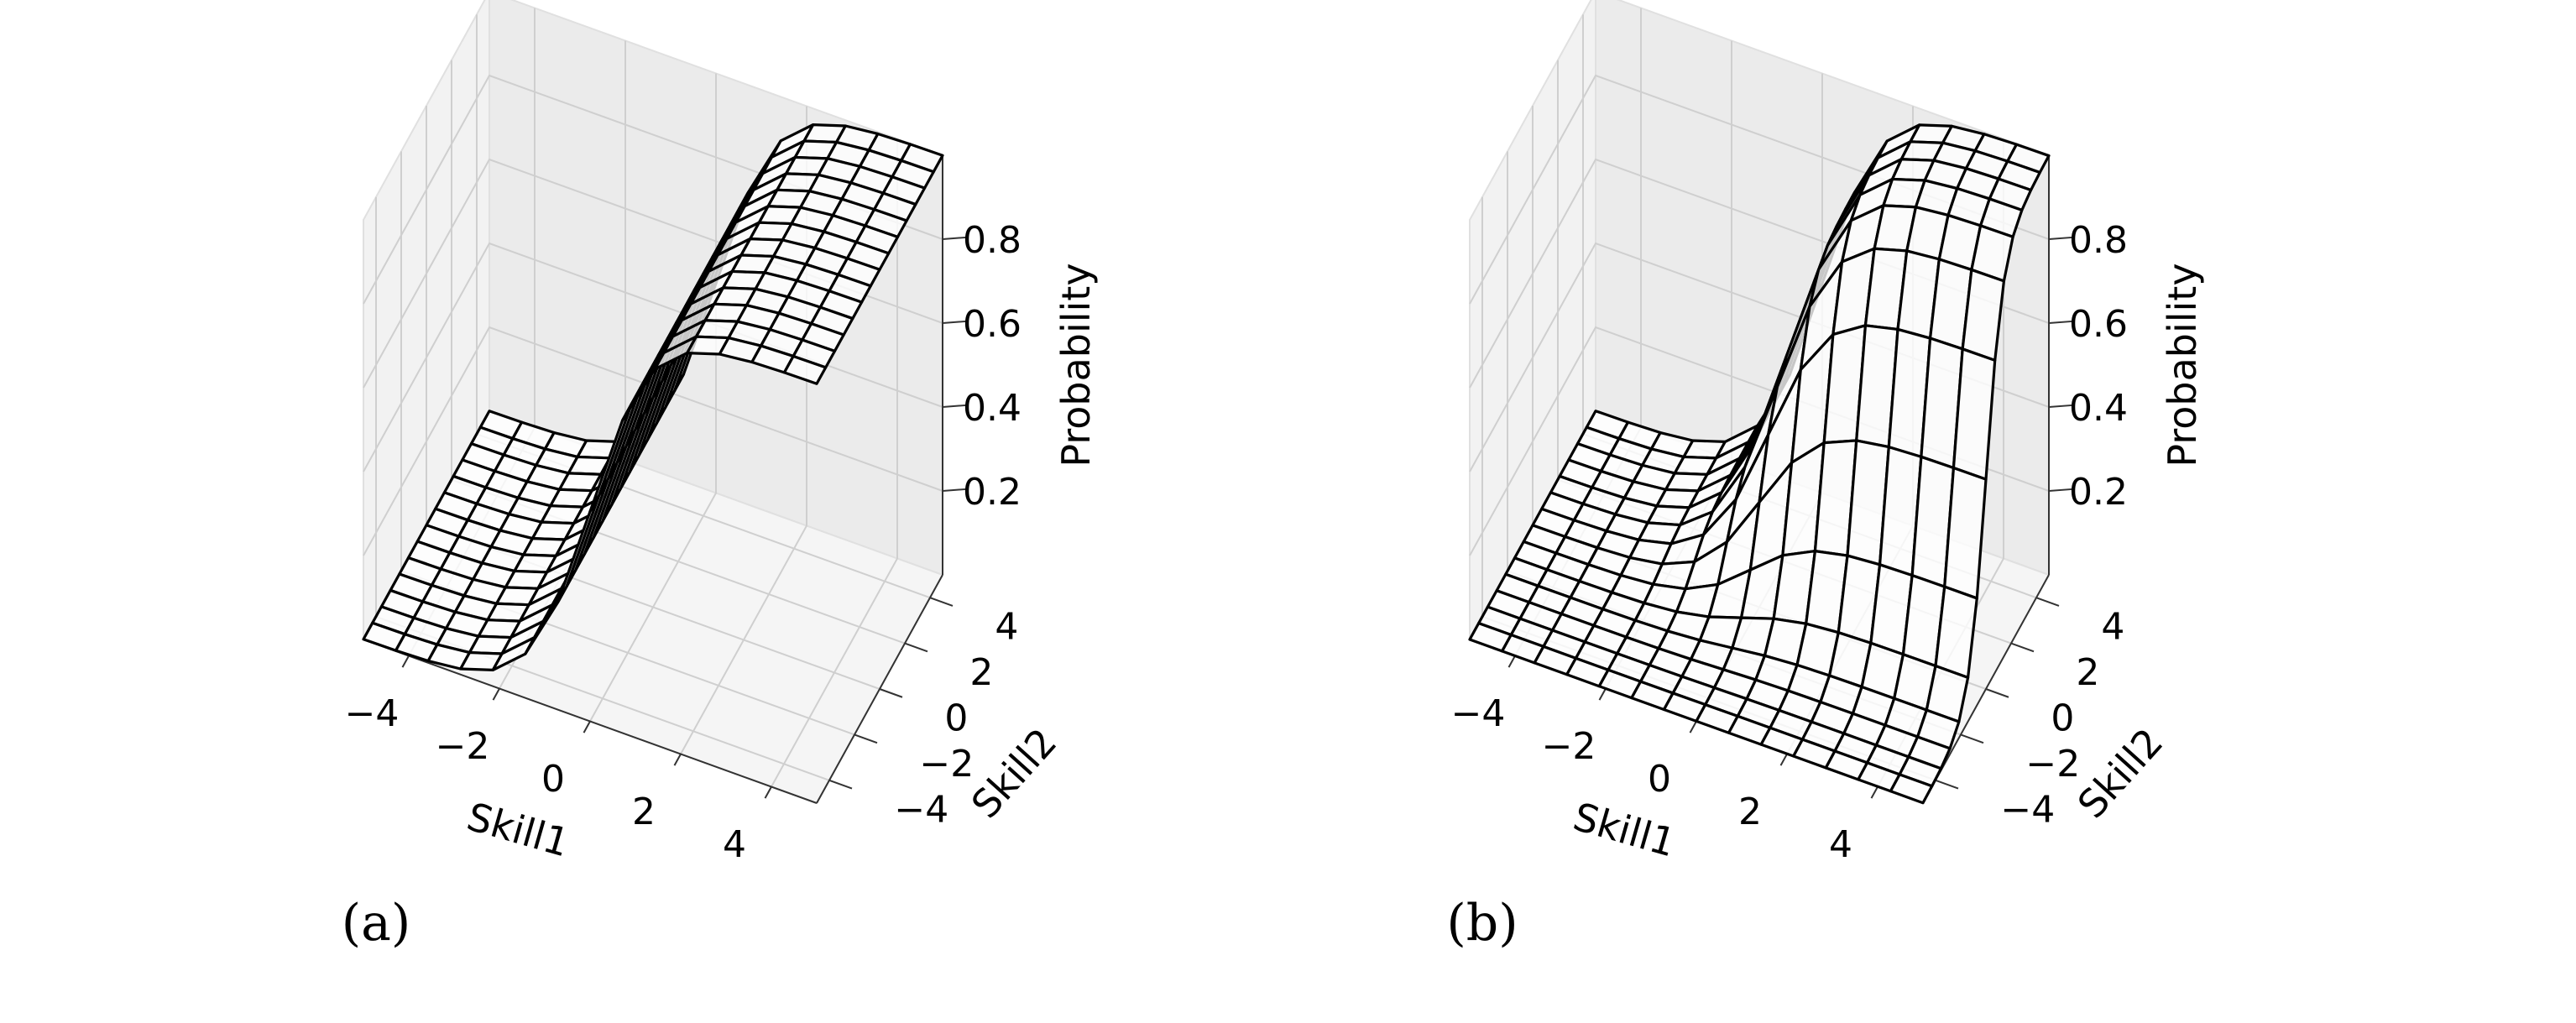 This screenshot has width=2576, height=1023. What do you see at coordinates (2182, 365) in the screenshot?
I see `p1-z-axis-label: Probability` at bounding box center [2182, 365].